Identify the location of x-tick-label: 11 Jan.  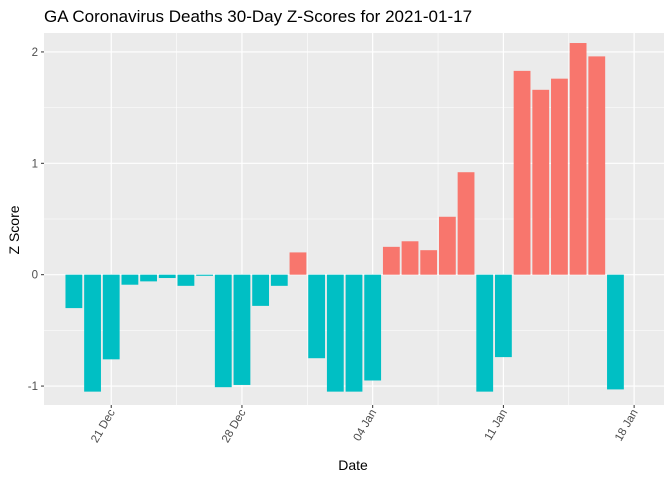
(496, 425).